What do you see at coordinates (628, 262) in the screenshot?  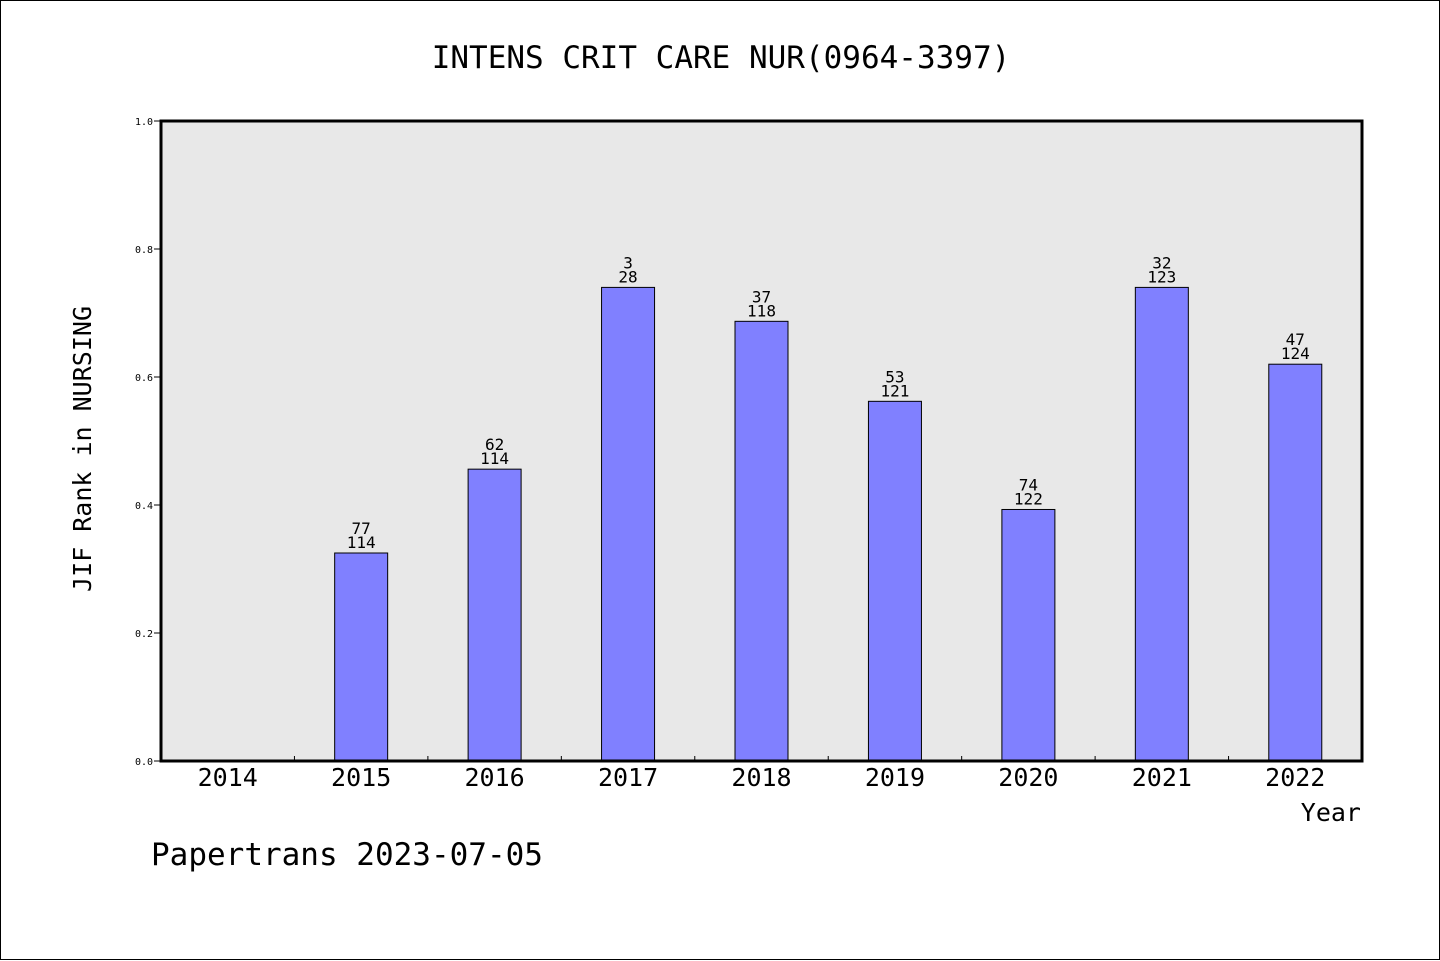 I see `bar-label-rank: 3` at bounding box center [628, 262].